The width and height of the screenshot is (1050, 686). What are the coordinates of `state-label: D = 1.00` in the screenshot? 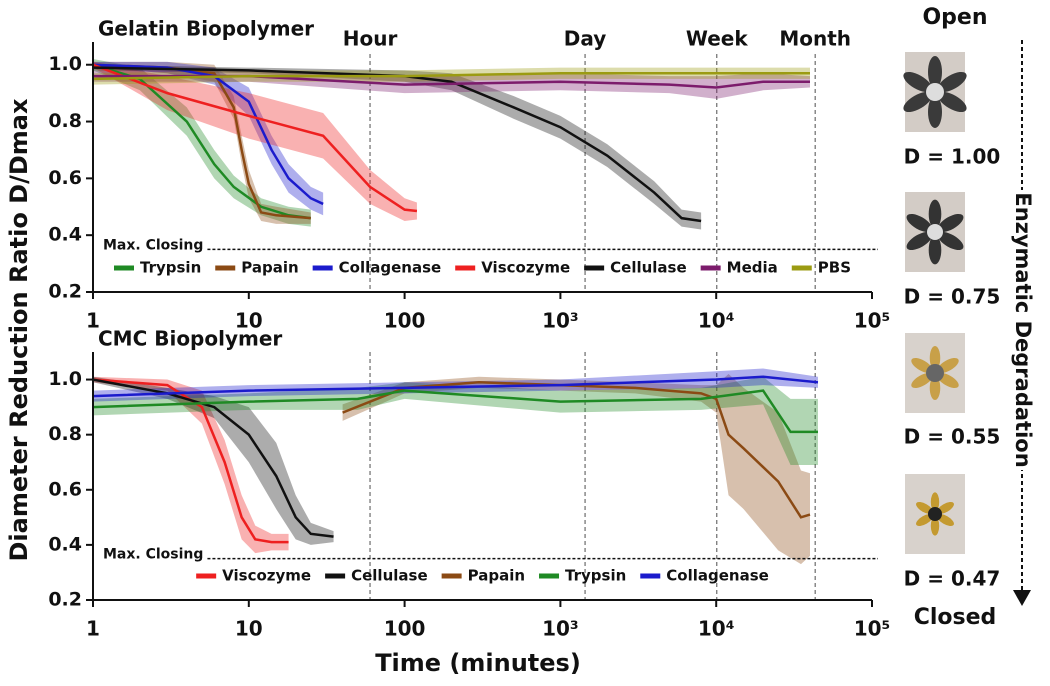 It's located at (952, 157).